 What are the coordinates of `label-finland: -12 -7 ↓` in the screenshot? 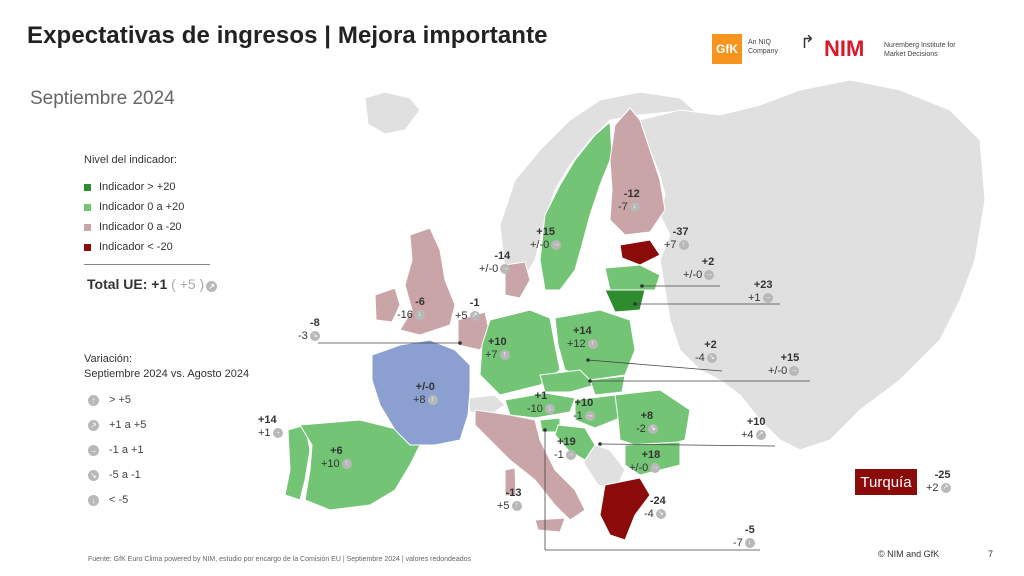 It's located at (629, 200).